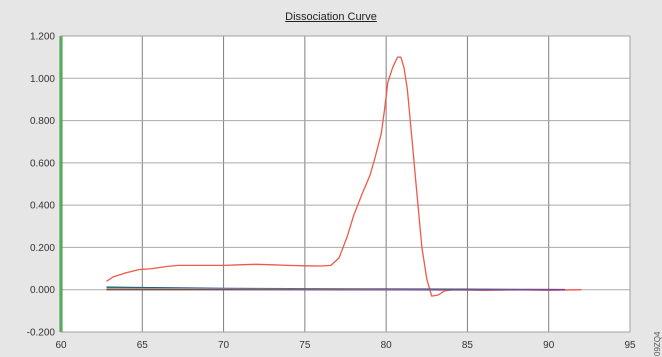 The height and width of the screenshot is (357, 662). Describe the element at coordinates (42, 37) in the screenshot. I see `y-tick-label: 1.200` at that location.